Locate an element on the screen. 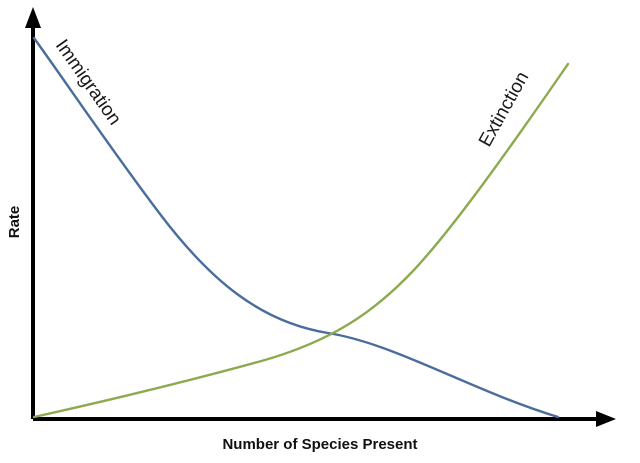 This screenshot has height=463, width=640. x-axis-arrow-icon is located at coordinates (606, 419).